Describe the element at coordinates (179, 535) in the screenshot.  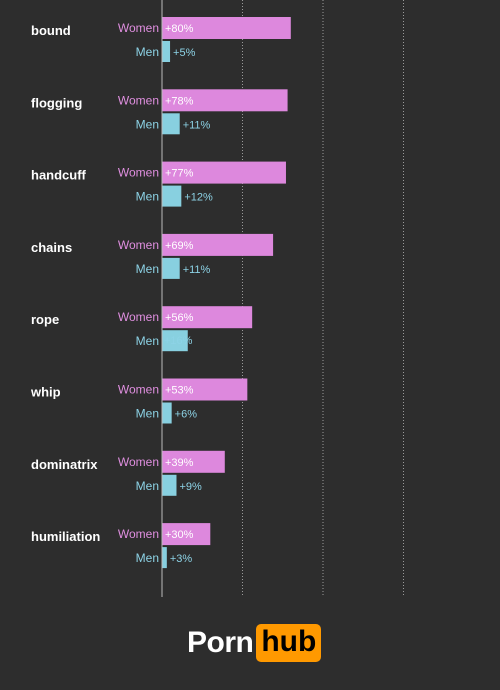
I see `data-label-women-humiliation: +30%` at that location.